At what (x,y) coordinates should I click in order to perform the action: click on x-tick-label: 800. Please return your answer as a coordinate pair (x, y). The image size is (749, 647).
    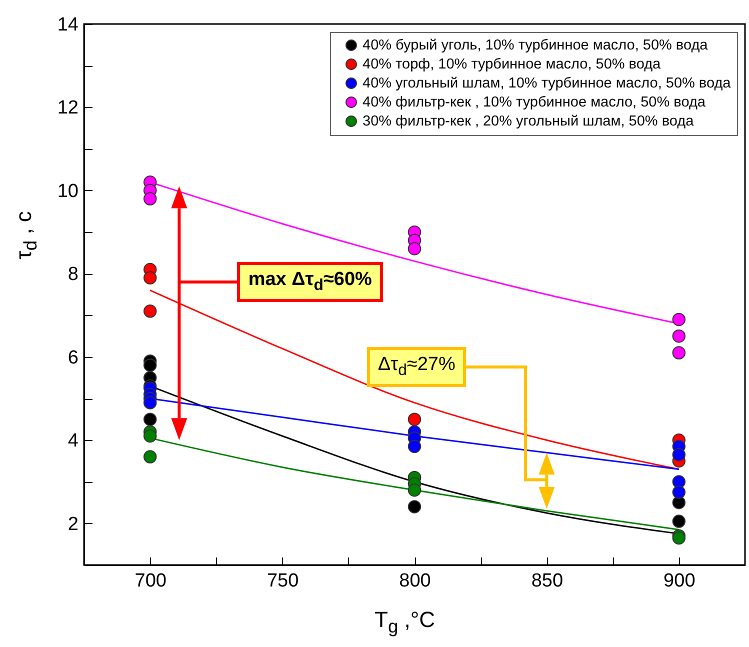
    Looking at the image, I should click on (415, 581).